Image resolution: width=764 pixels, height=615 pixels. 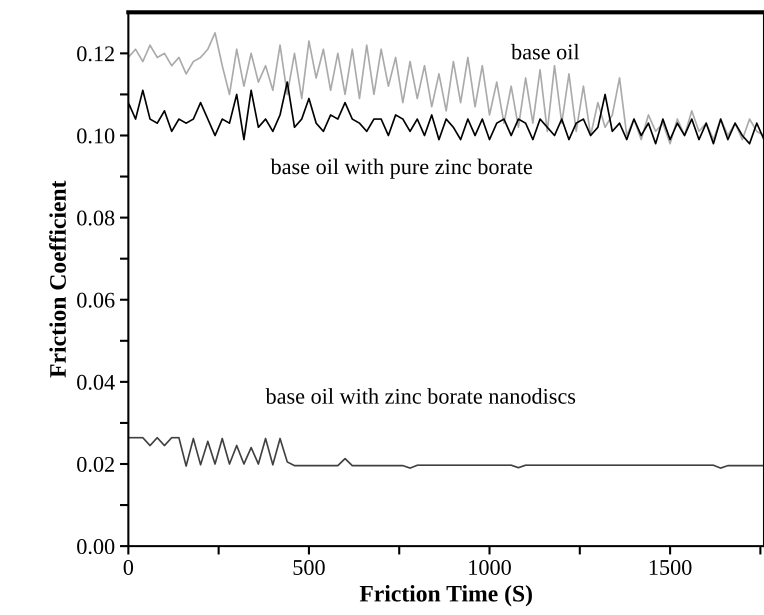 What do you see at coordinates (490, 567) in the screenshot?
I see `x-tick-label: 1000` at bounding box center [490, 567].